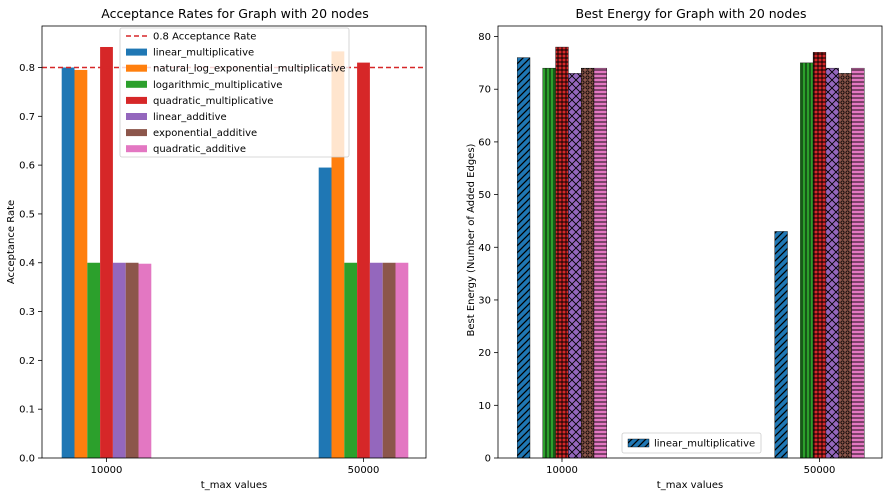  I want to click on y-tick-label: 0.8, so click(27, 68).